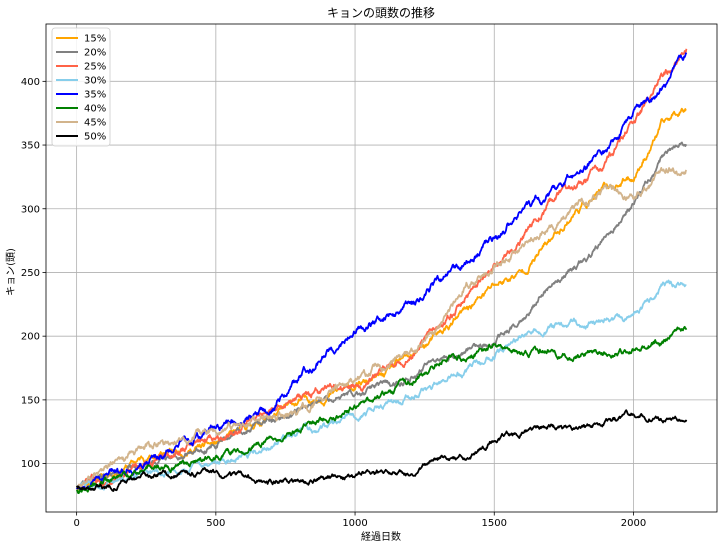 This screenshot has width=723, height=548. Describe the element at coordinates (95, 53) in the screenshot. I see `legend-label: 20%` at that location.